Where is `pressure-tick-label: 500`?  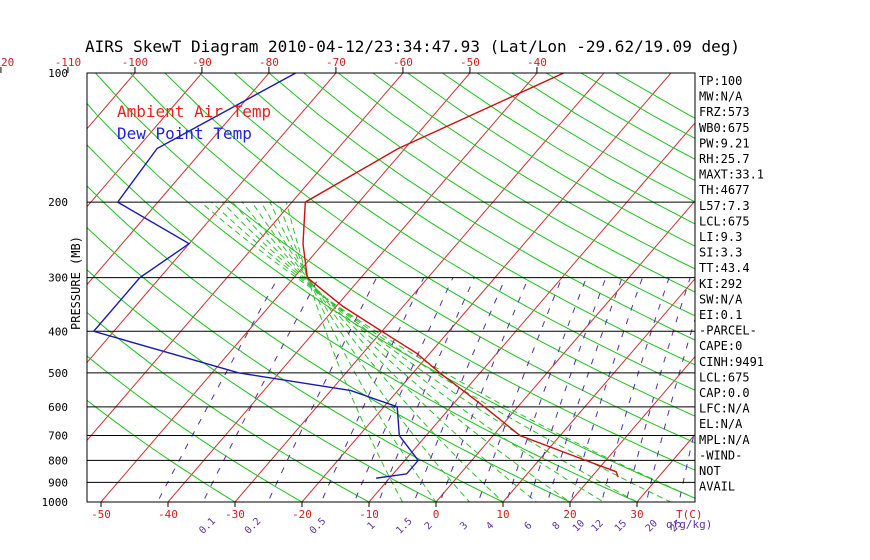
pressure-tick-label: 500 is located at coordinates (58, 373).